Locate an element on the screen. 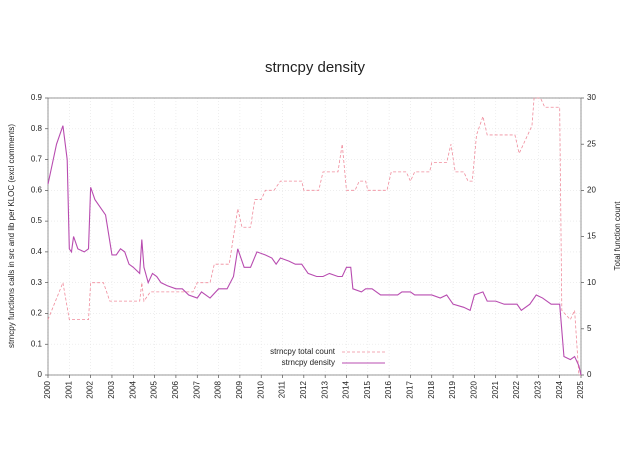 The width and height of the screenshot is (640, 459). x-tick-label: 2020 is located at coordinates (474, 389).